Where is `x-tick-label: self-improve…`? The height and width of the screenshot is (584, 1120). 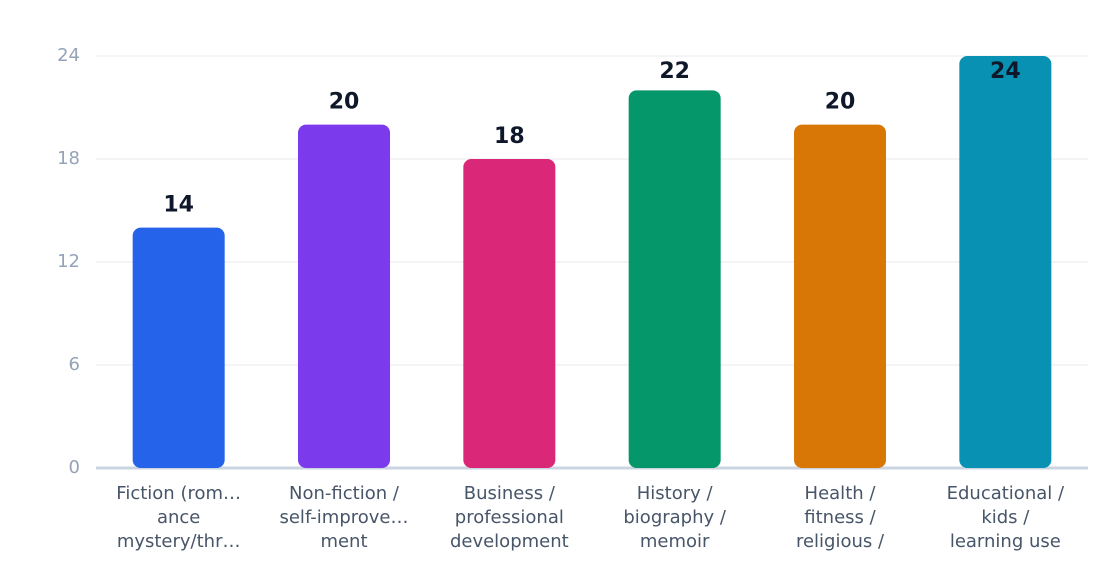
x-tick-label: self-improve… is located at coordinates (343, 517).